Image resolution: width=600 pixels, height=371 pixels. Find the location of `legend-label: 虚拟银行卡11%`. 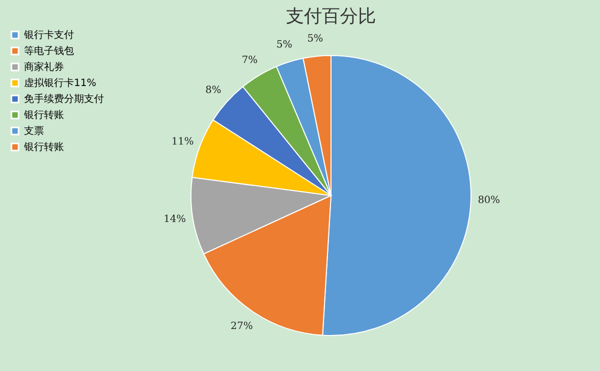

legend-label: 虚拟银行卡11% is located at coordinates (60, 83).